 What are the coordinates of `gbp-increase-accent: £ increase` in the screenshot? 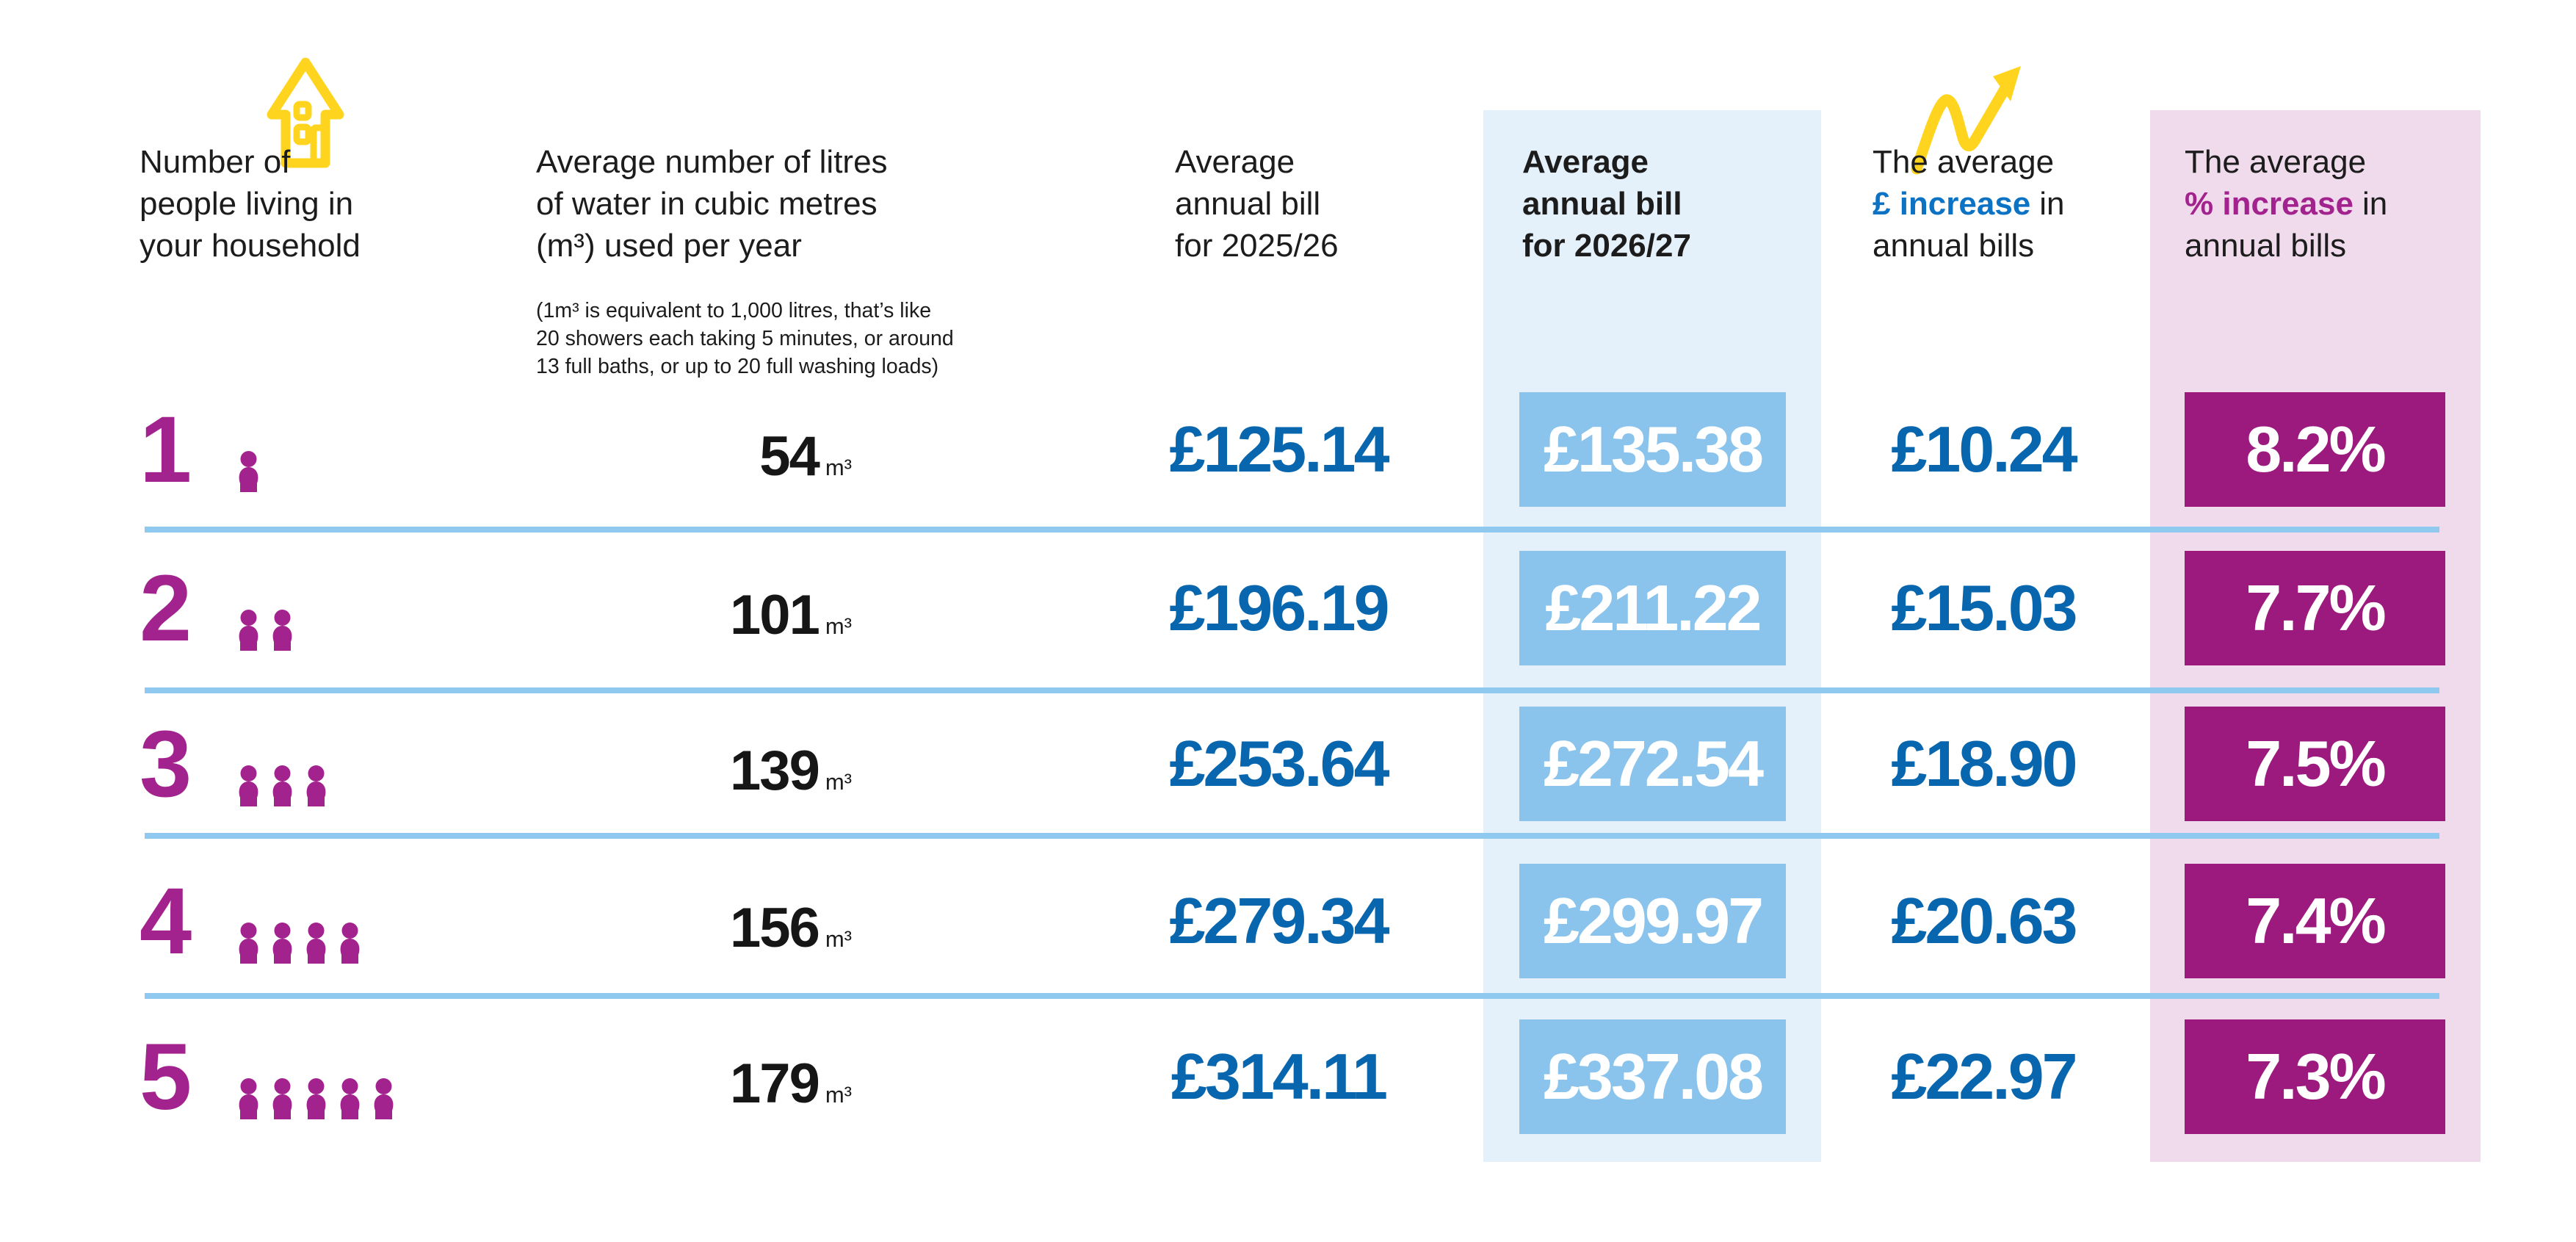 It's located at (1952, 204).